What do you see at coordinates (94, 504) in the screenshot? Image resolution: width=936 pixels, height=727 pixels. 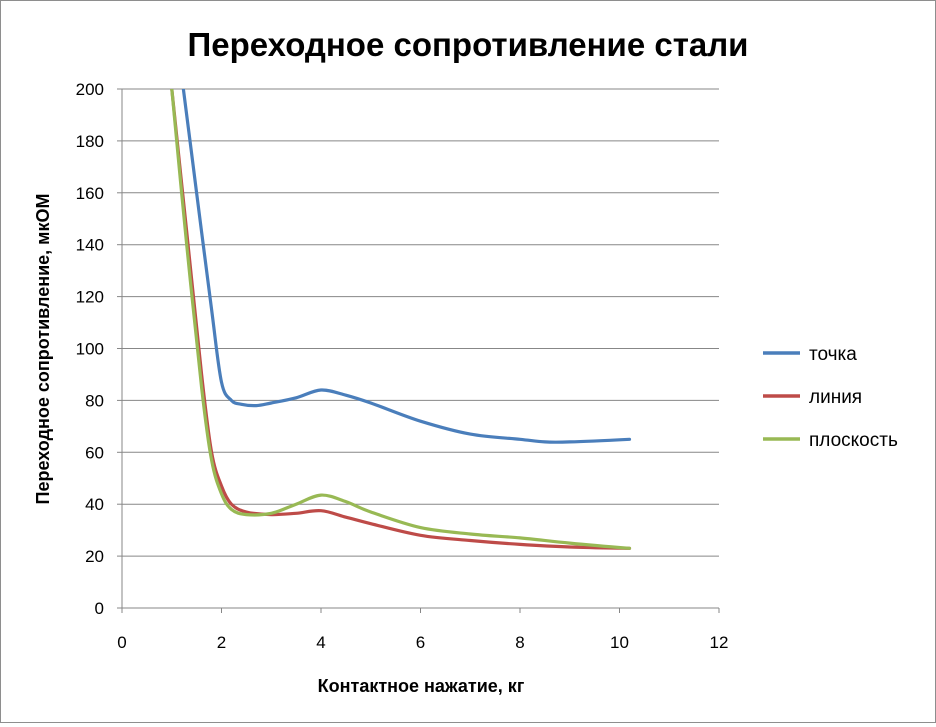 I see `y-tick-label: 40` at bounding box center [94, 504].